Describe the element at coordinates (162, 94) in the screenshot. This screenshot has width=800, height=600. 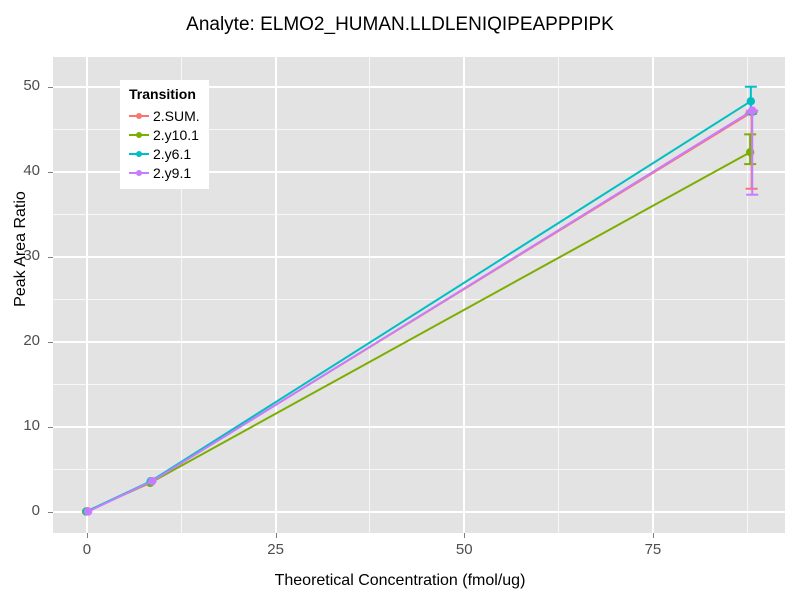
I see `legend-title: Transition` at that location.